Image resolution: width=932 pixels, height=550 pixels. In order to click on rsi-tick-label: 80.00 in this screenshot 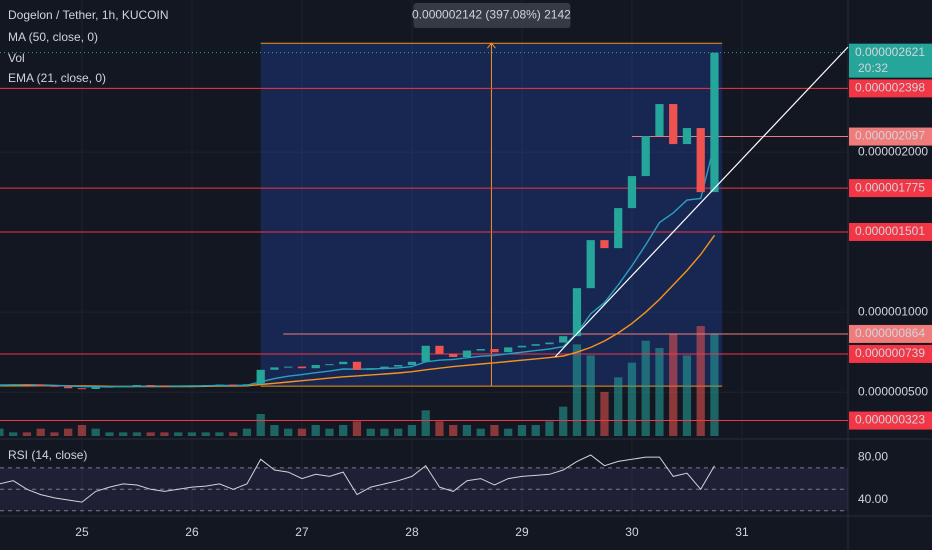, I will do `click(873, 456)`.